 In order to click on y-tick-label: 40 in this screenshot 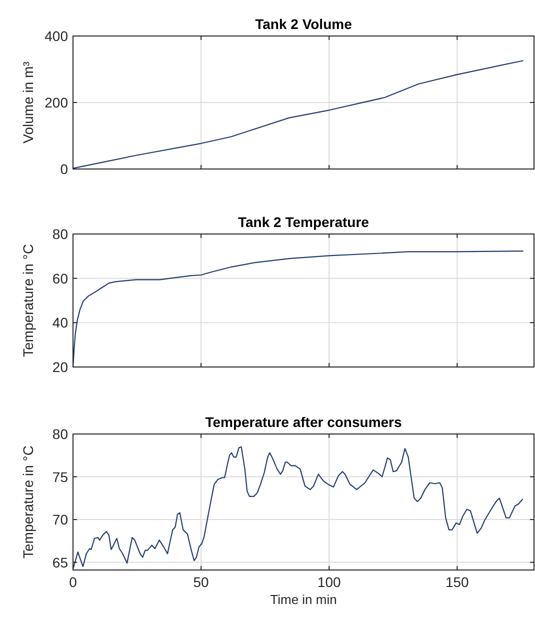, I will do `click(60, 322)`.